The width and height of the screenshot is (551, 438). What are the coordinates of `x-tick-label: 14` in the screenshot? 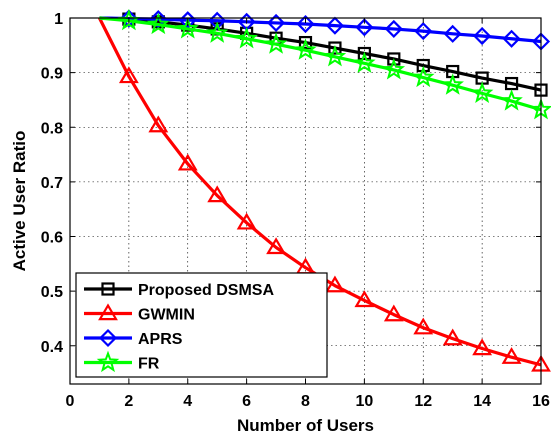 It's located at (482, 401).